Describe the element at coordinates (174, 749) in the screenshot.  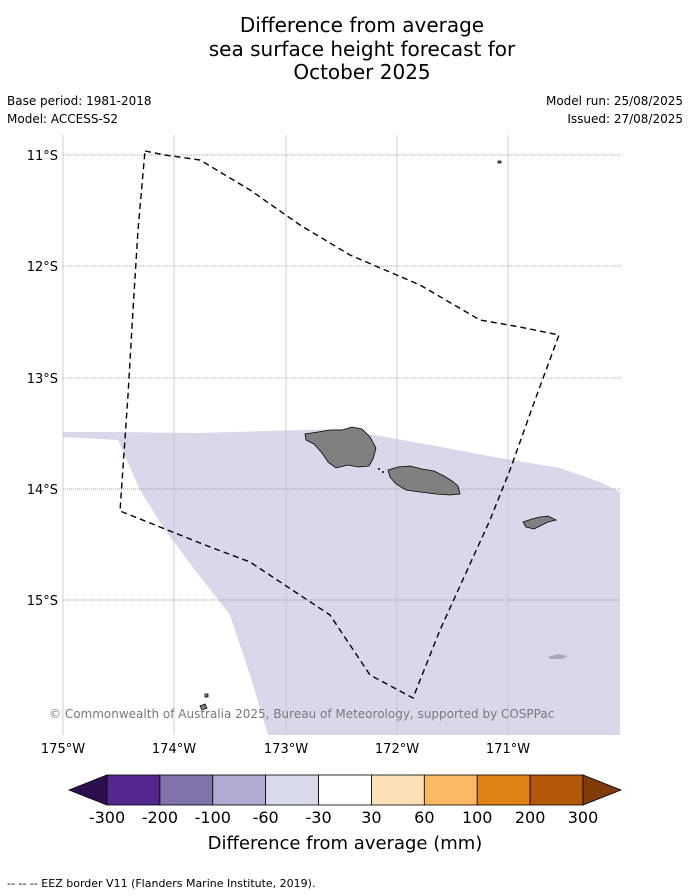
I see `lon-label: 174°W` at that location.